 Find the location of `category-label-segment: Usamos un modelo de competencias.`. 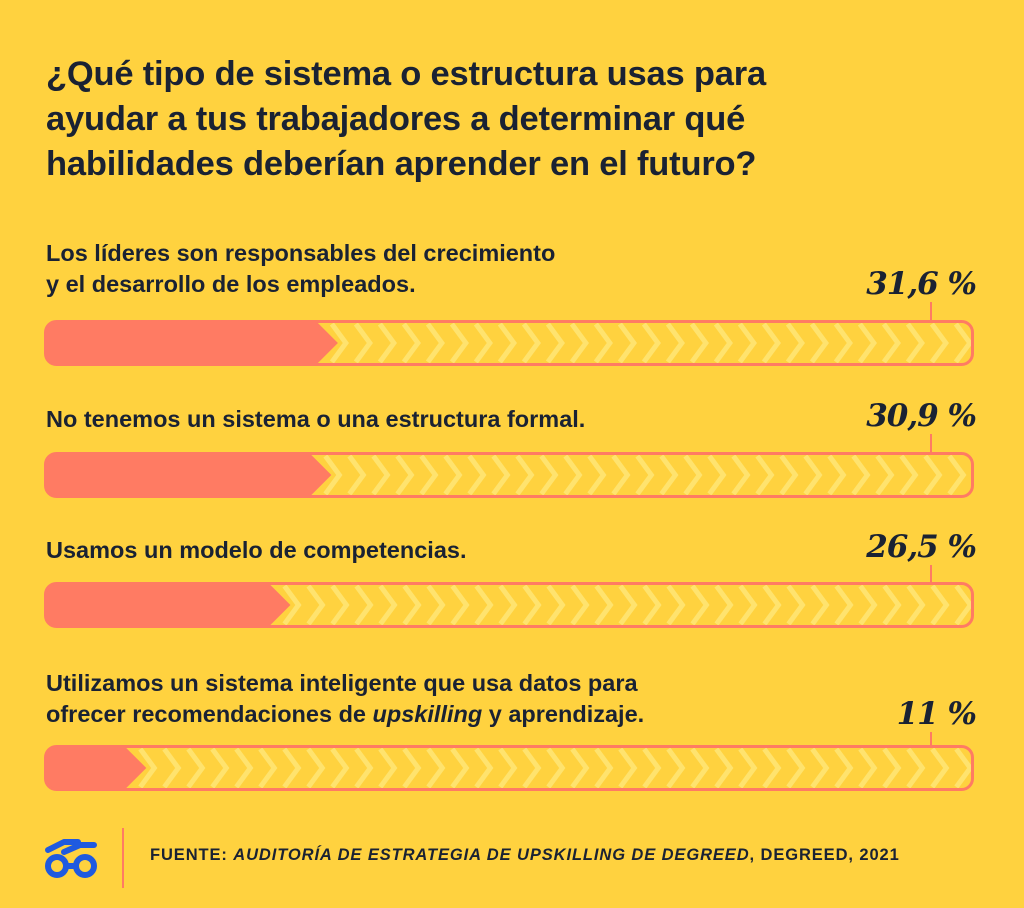

category-label-segment: Usamos un modelo de competencias. is located at coordinates (256, 550).